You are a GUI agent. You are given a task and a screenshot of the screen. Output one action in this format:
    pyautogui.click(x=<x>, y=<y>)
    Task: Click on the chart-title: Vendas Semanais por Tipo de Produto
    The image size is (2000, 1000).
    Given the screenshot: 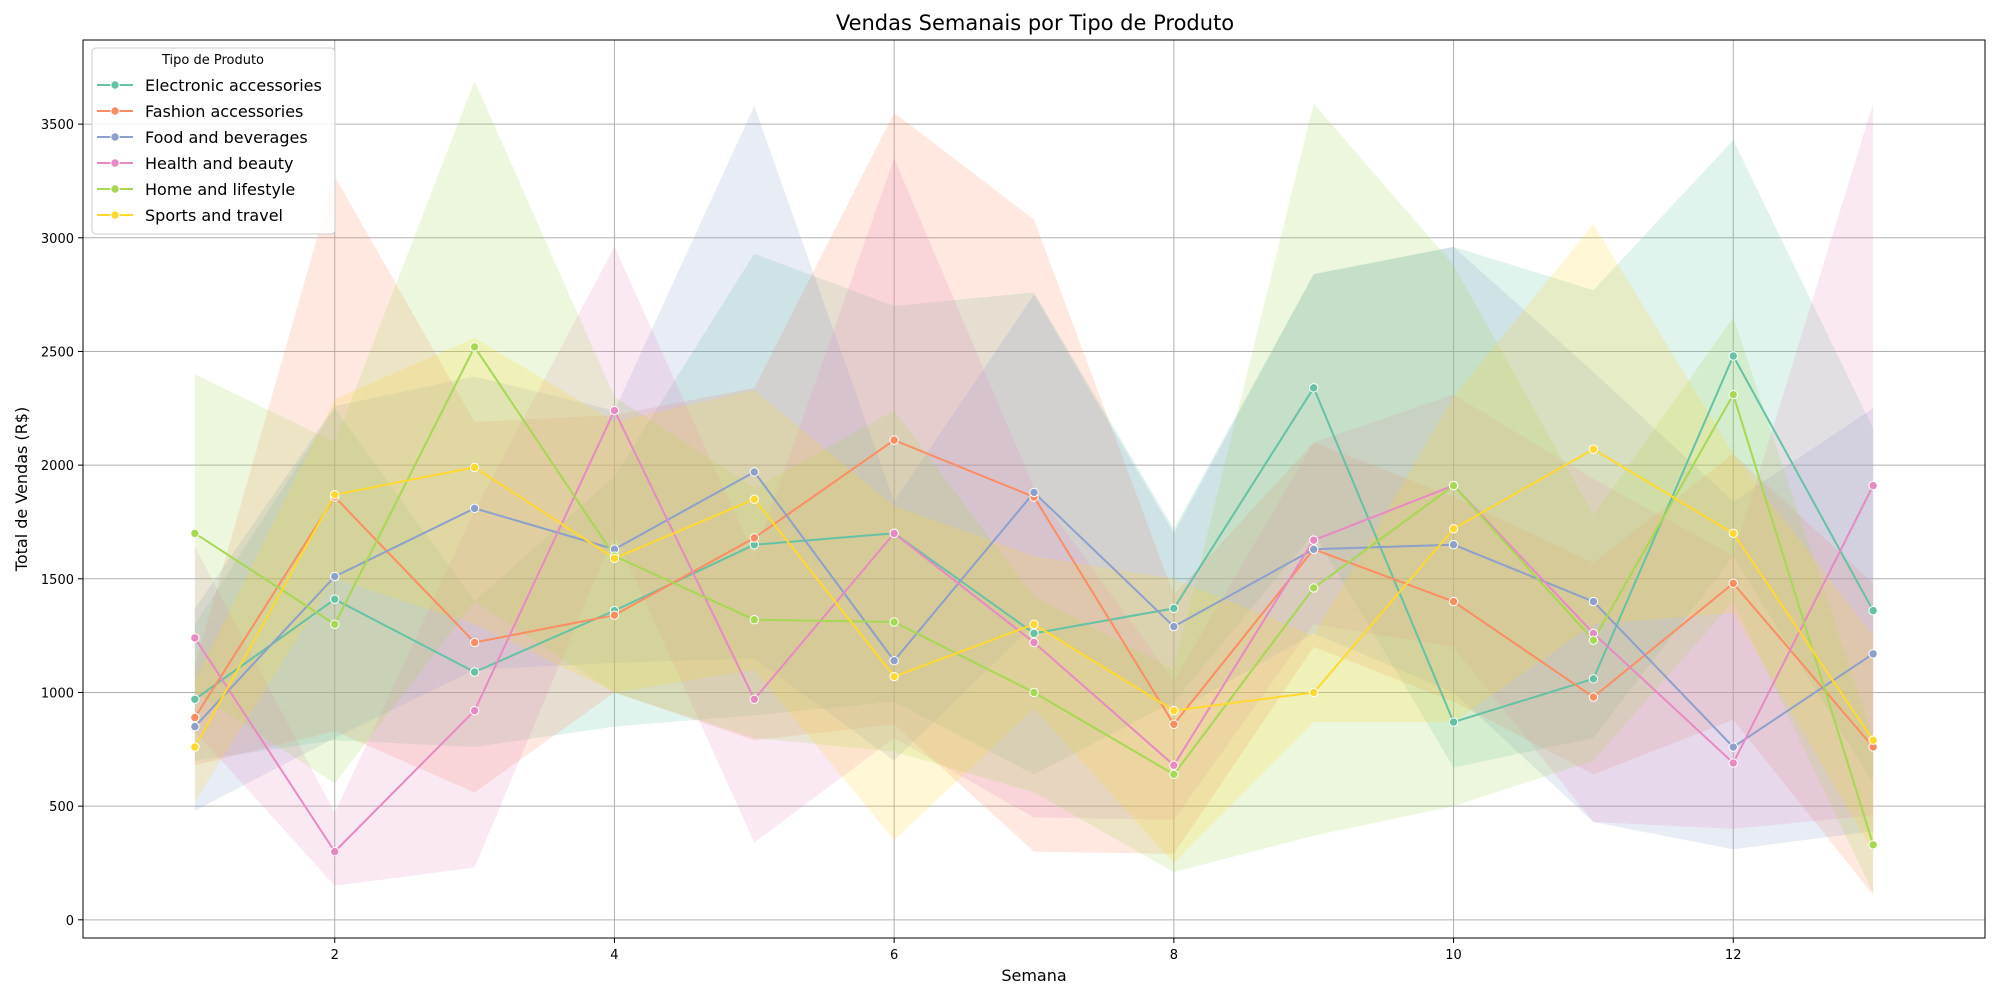 What is the action you would take?
    pyautogui.click(x=1035, y=23)
    